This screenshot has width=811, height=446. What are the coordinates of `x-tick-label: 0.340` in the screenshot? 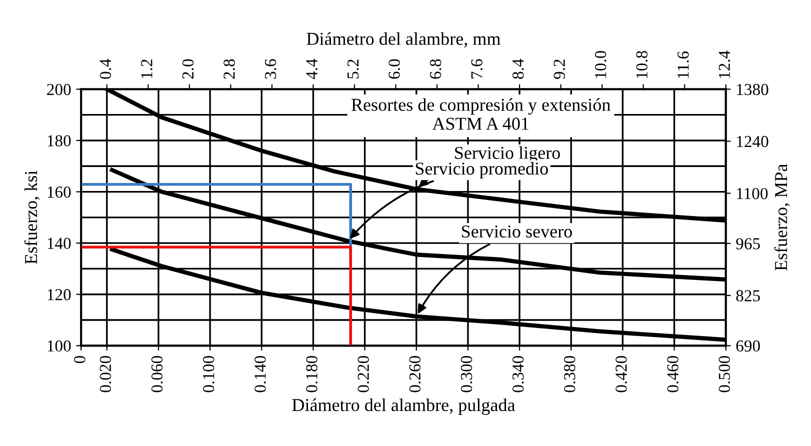 It's located at (518, 374).